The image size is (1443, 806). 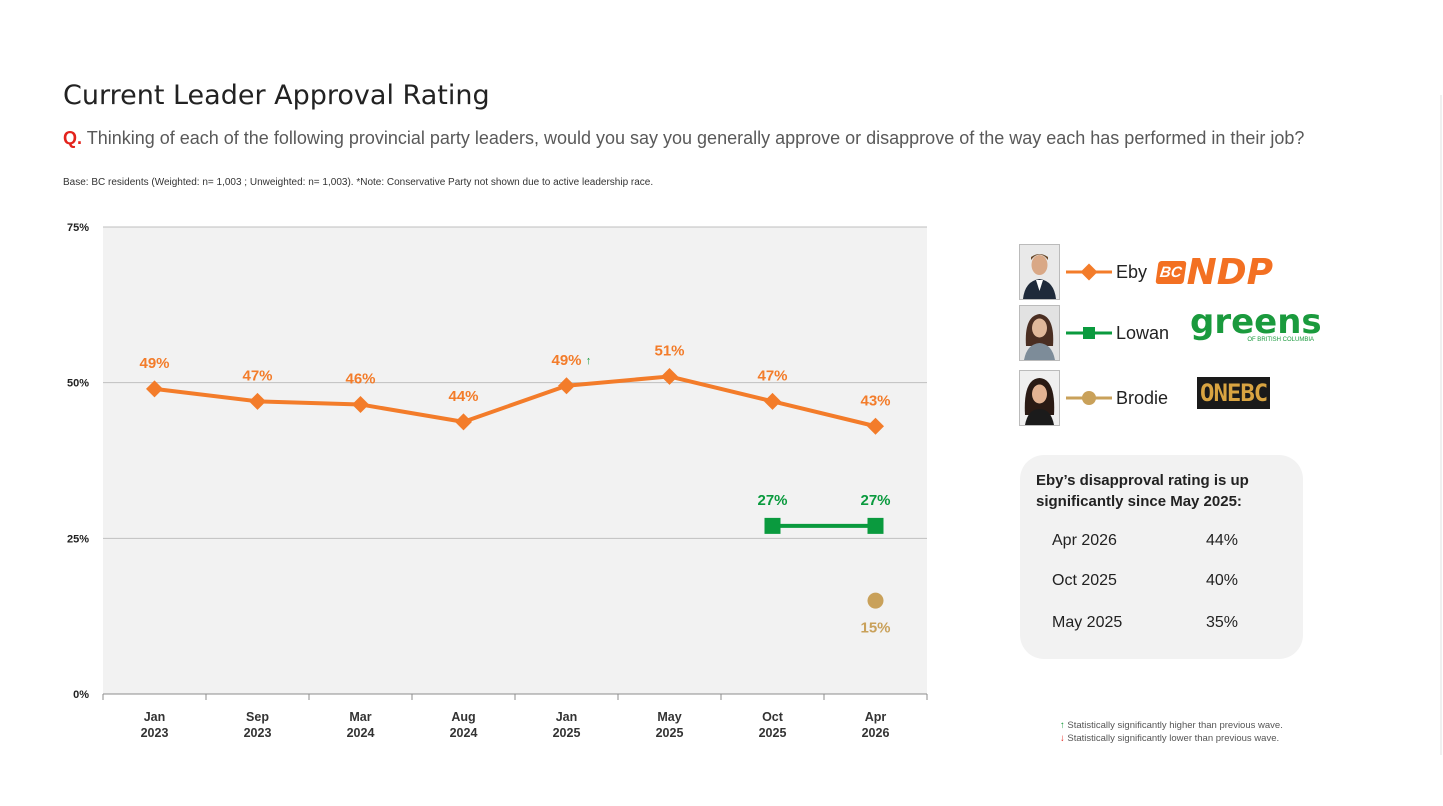 What do you see at coordinates (1062, 725) in the screenshot?
I see `up-arrow-icon: ↑` at bounding box center [1062, 725].